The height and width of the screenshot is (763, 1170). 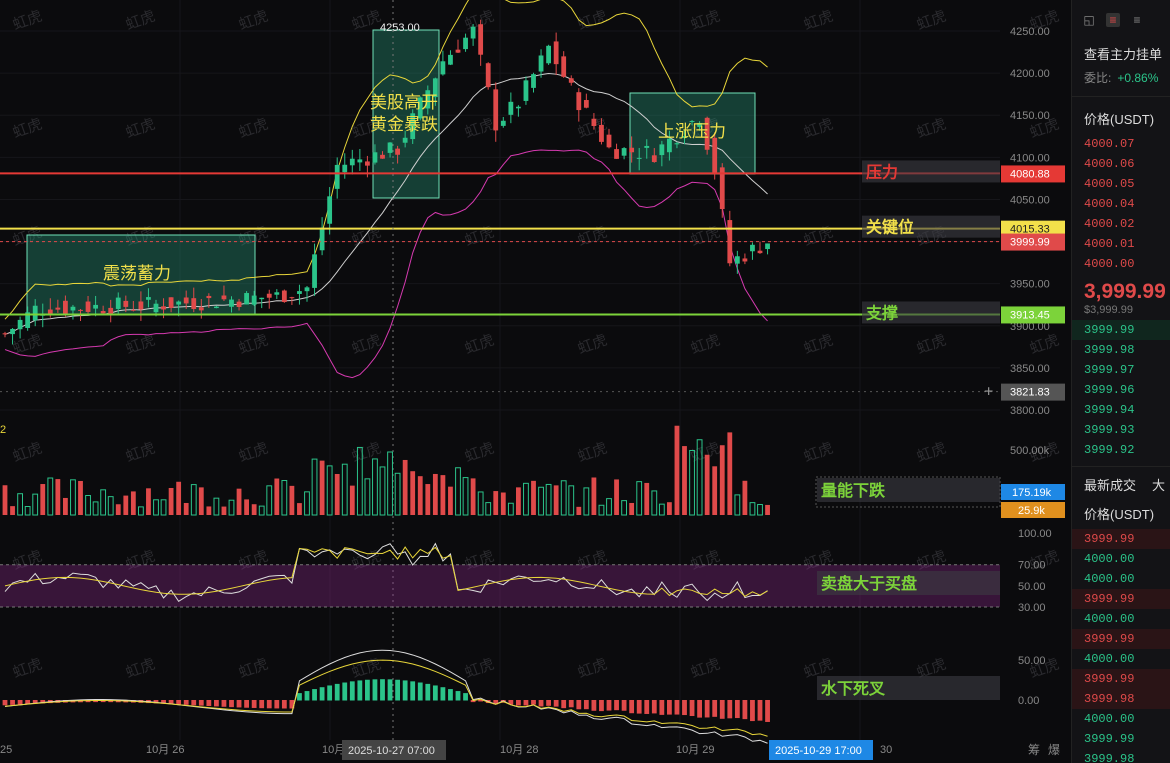 What do you see at coordinates (524, 696) in the screenshot?
I see `macd-pane: 50.00 0.00 水下死叉` at bounding box center [524, 696].